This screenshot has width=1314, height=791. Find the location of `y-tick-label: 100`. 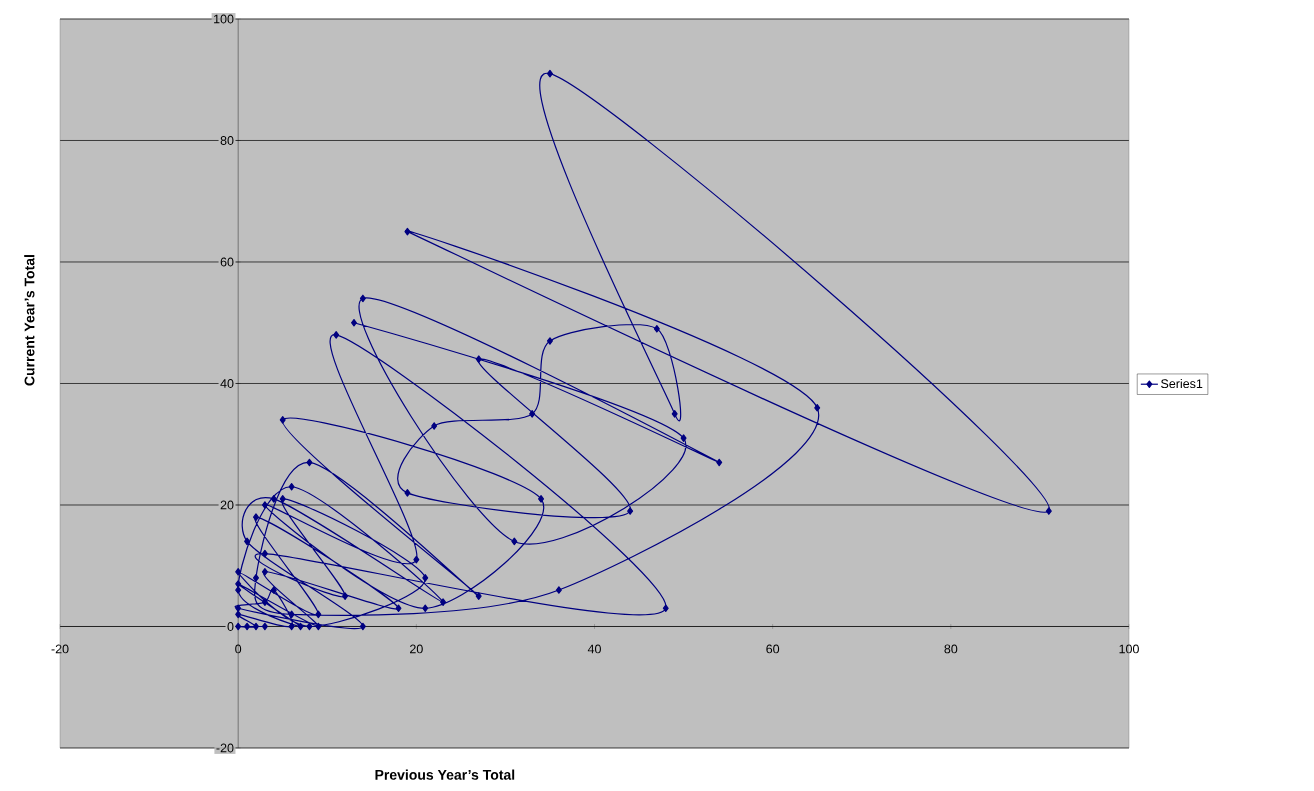

y-tick-label: 100 is located at coordinates (224, 19).